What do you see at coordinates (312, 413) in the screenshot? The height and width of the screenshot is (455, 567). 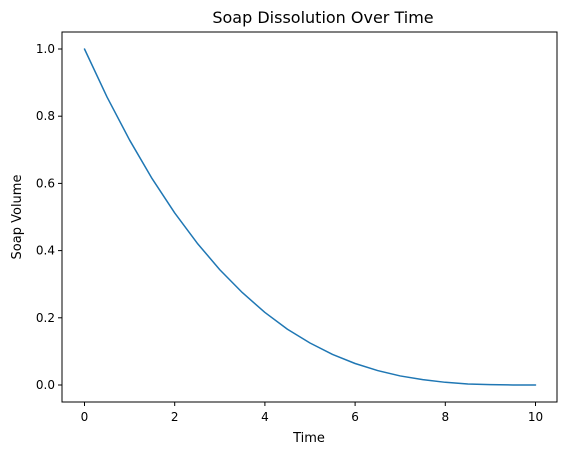 I see `x-axis: 0 2 4 6 8 10` at bounding box center [312, 413].